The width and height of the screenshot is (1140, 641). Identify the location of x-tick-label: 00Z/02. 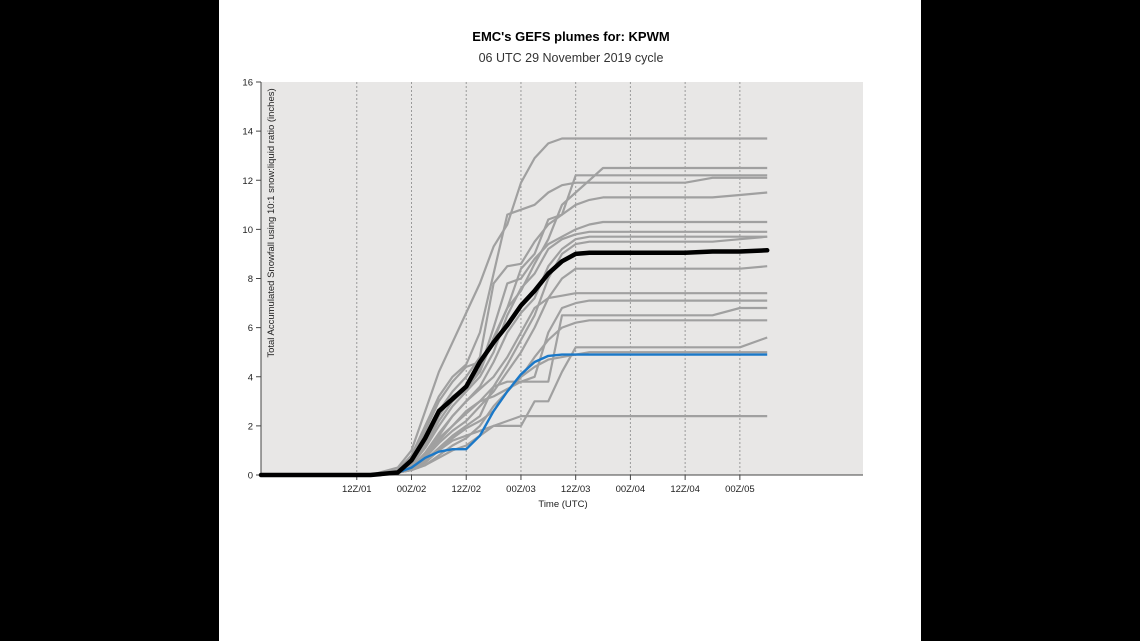
(412, 489).